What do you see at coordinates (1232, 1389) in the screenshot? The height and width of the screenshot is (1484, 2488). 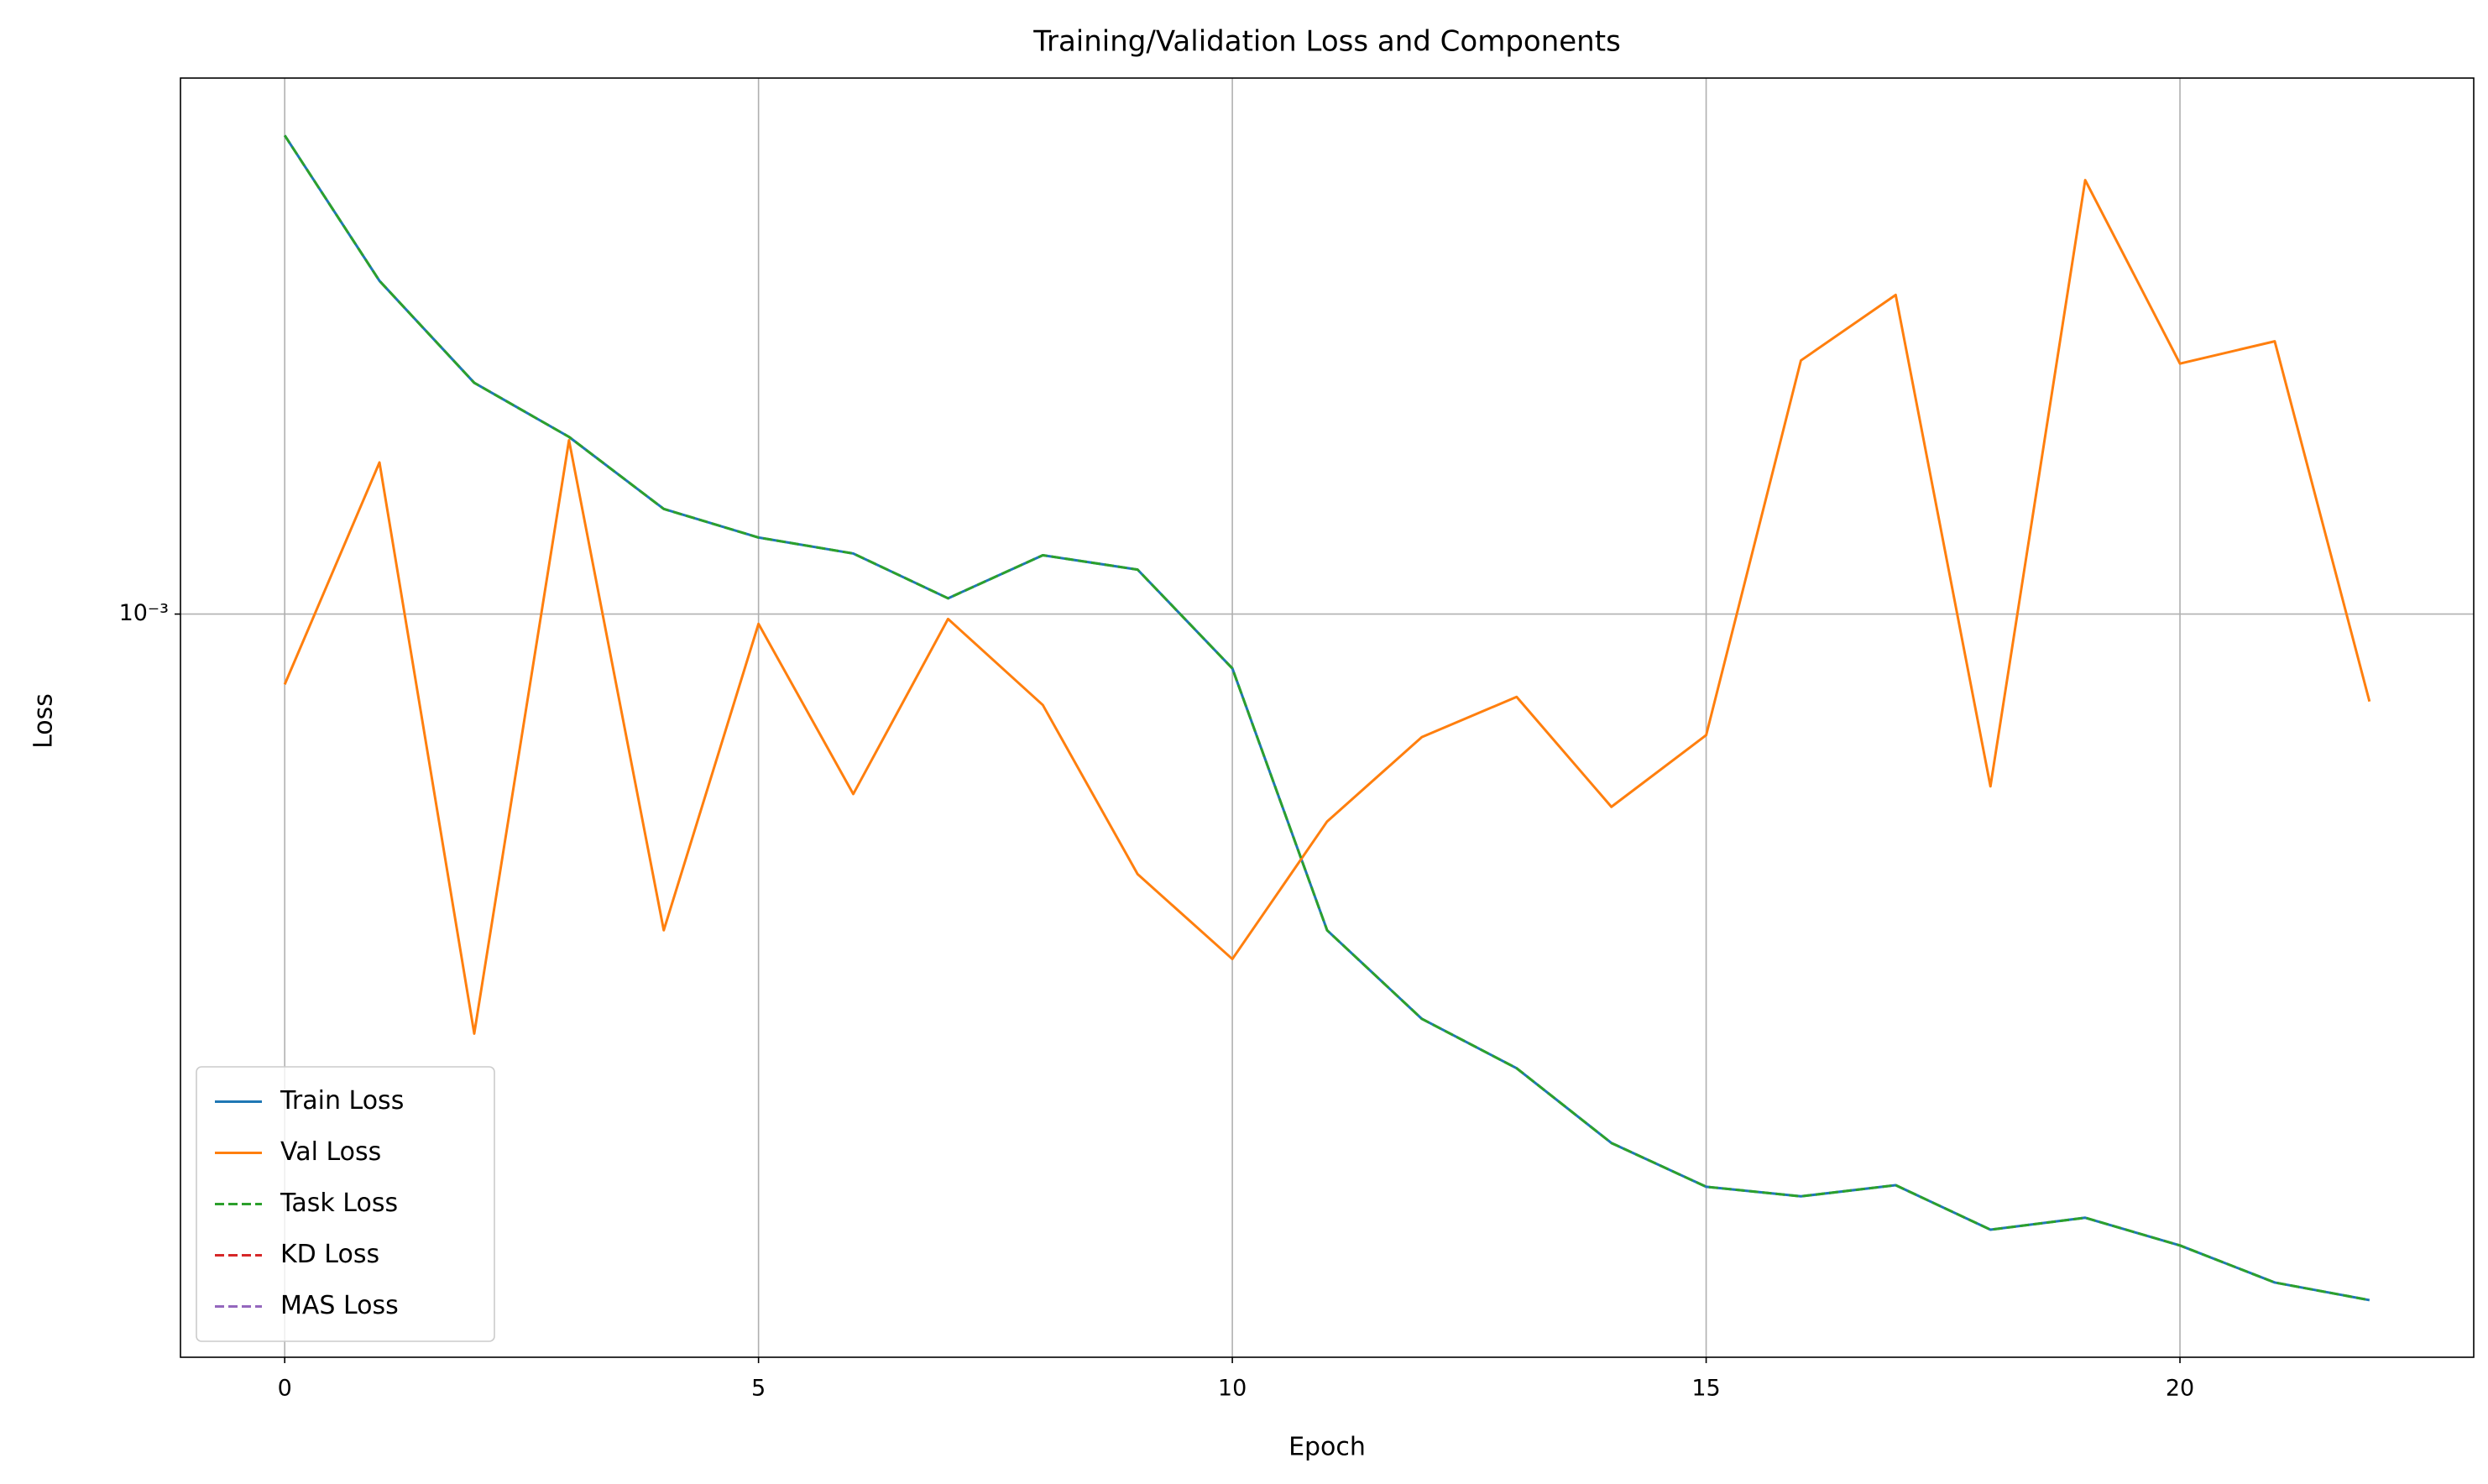 I see `x-tick-label: 10` at bounding box center [1232, 1389].